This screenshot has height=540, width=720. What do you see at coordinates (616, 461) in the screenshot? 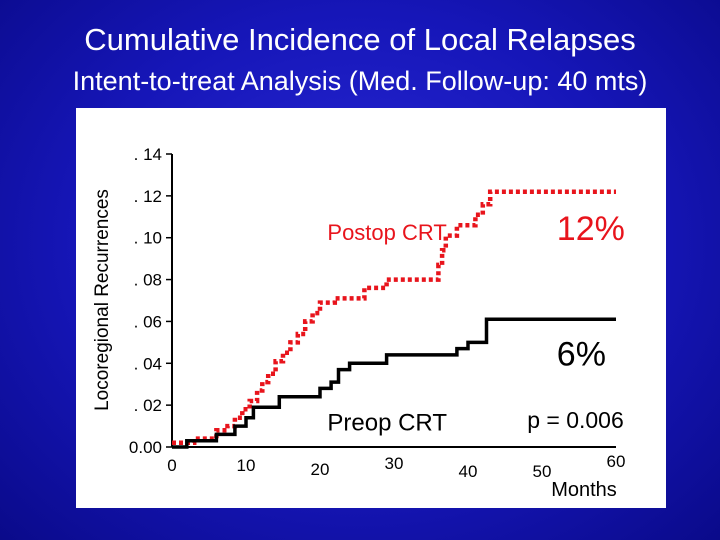
I see `x-tick-label: 60` at bounding box center [616, 461].